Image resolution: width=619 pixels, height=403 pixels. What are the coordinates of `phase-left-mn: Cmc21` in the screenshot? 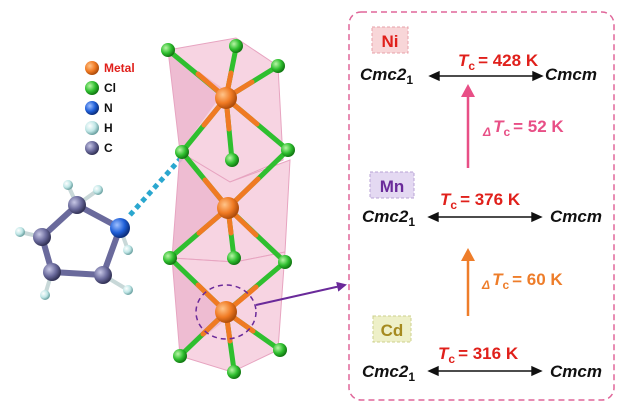 It's located at (388, 218).